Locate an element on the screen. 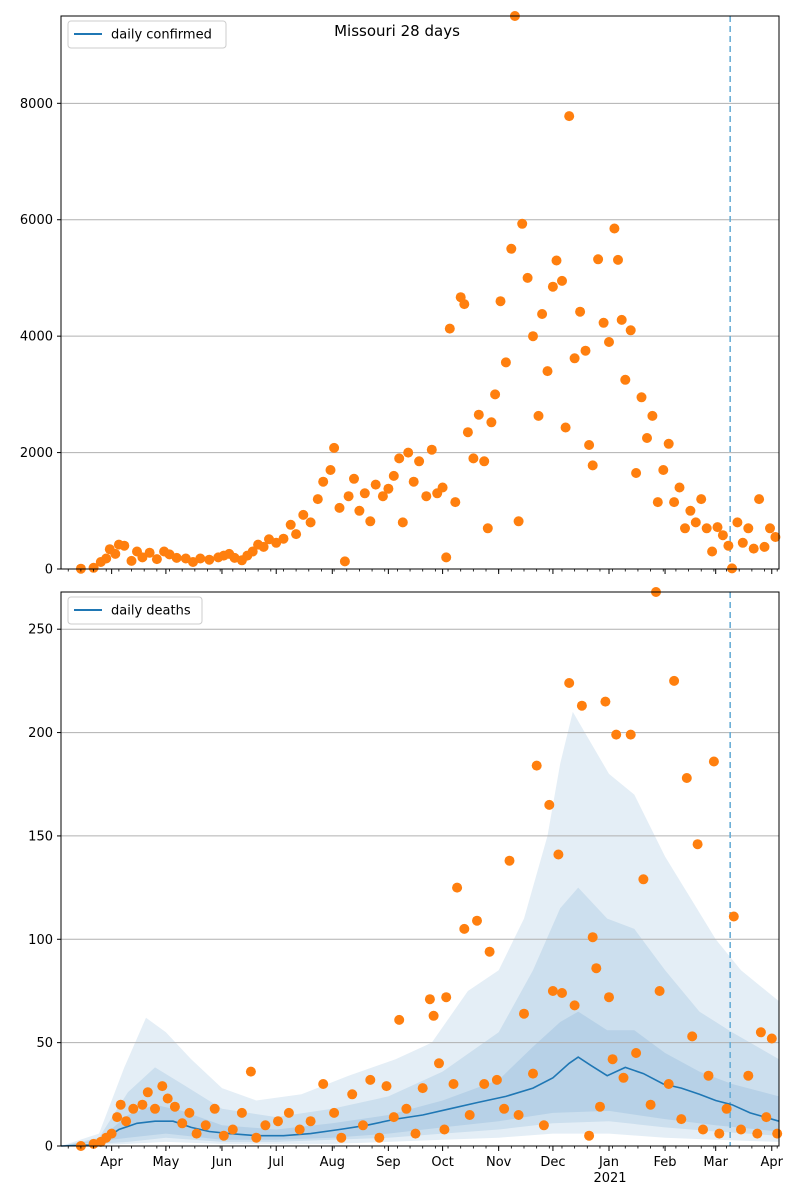 The height and width of the screenshot is (1200, 800). confirmed-y-tick-label: 6000 is located at coordinates (36, 220).